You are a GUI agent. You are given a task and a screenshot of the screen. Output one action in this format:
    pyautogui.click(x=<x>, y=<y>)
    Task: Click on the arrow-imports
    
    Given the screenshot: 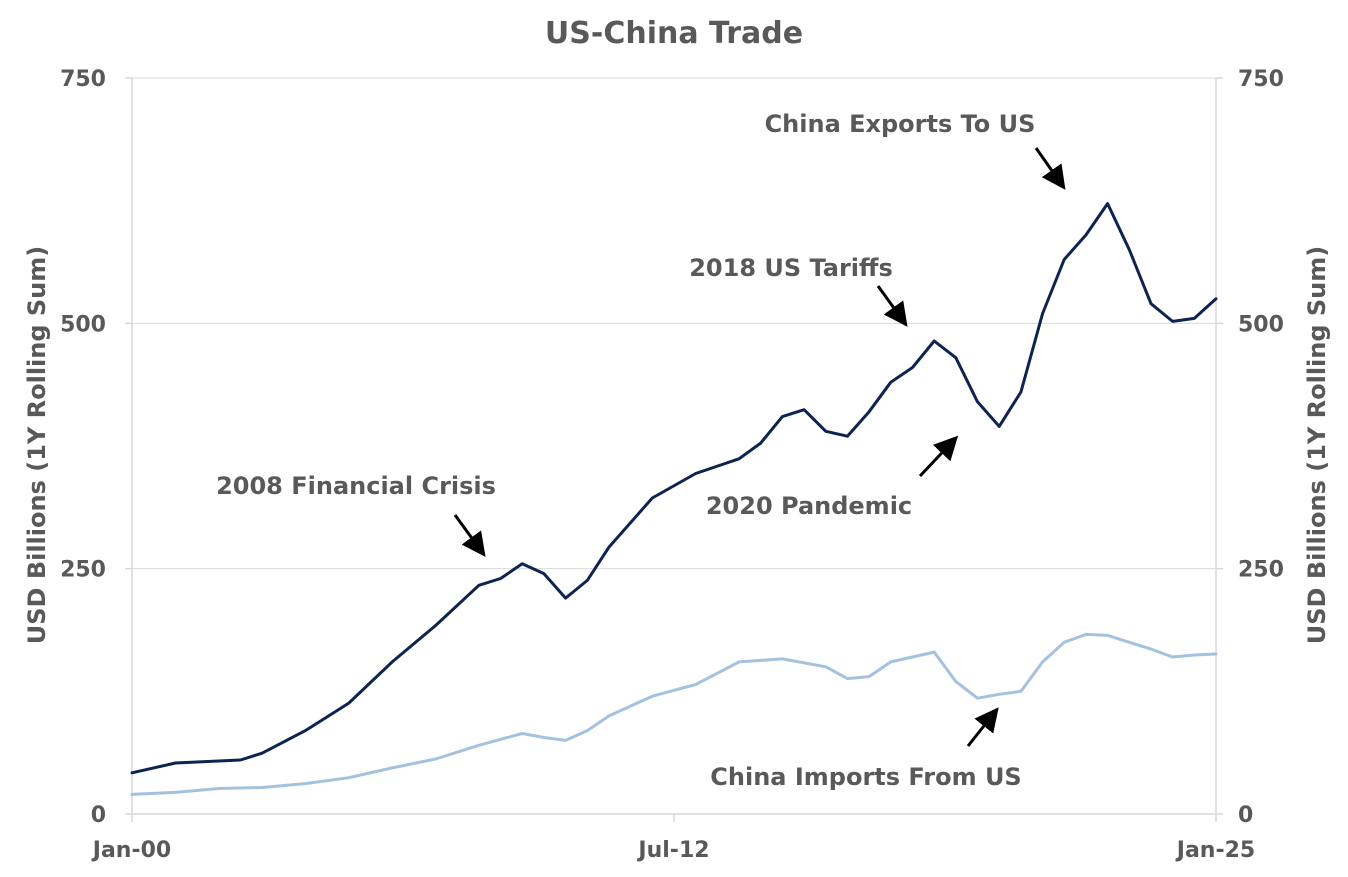 What is the action you would take?
    pyautogui.click(x=982, y=727)
    